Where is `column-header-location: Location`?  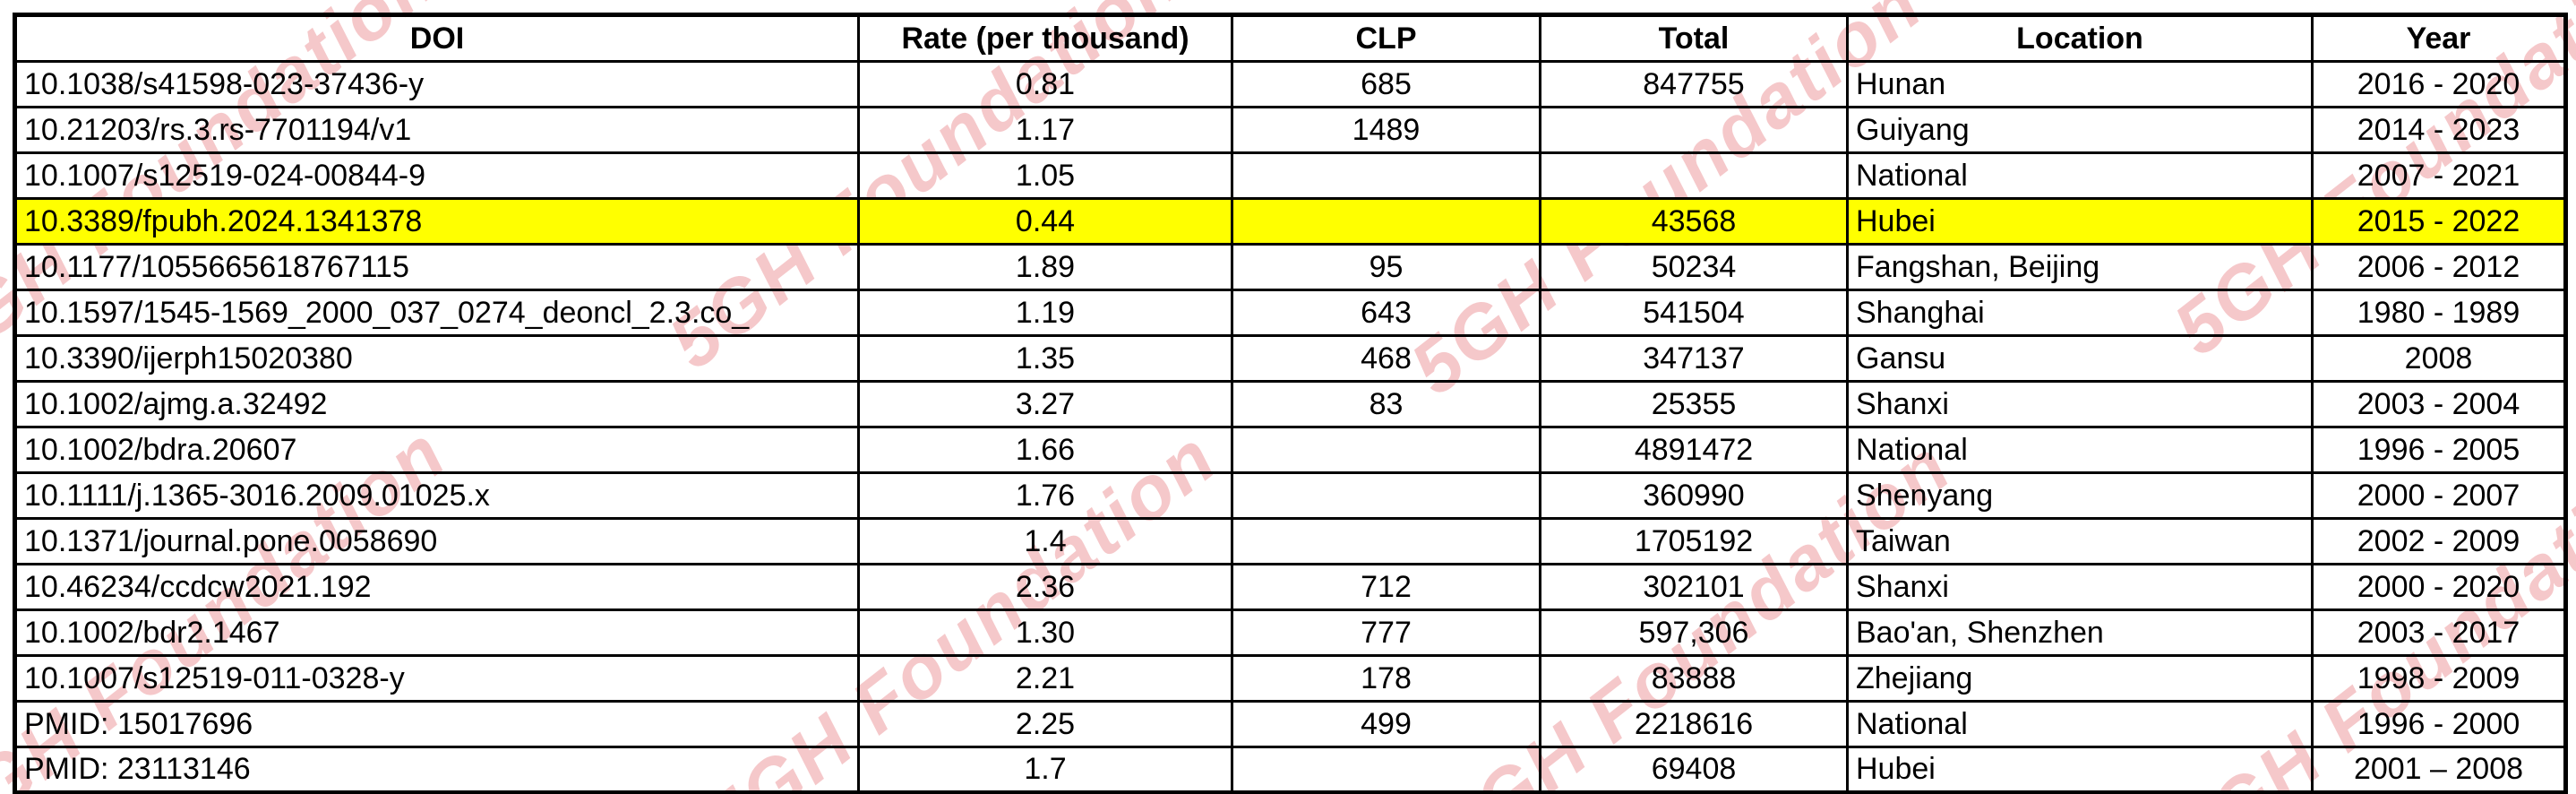
column-header-location: Location is located at coordinates (2080, 38).